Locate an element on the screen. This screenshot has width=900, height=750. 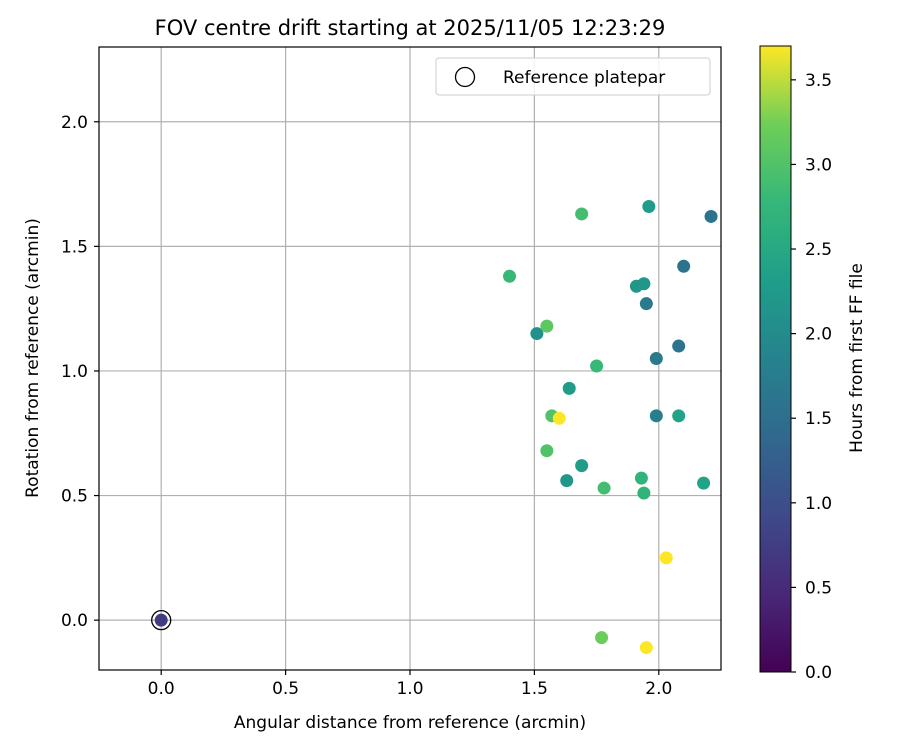
colorbar is located at coordinates (775, 359).